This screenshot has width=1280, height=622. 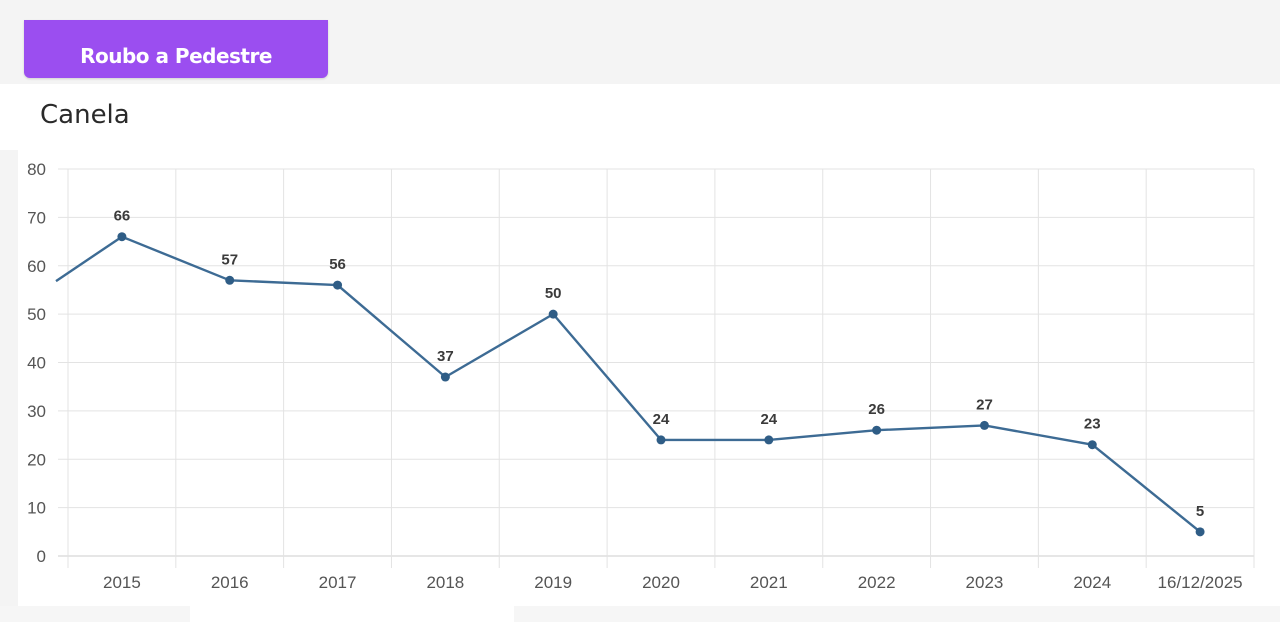 I want to click on y-tick-label: 50, so click(x=36, y=314).